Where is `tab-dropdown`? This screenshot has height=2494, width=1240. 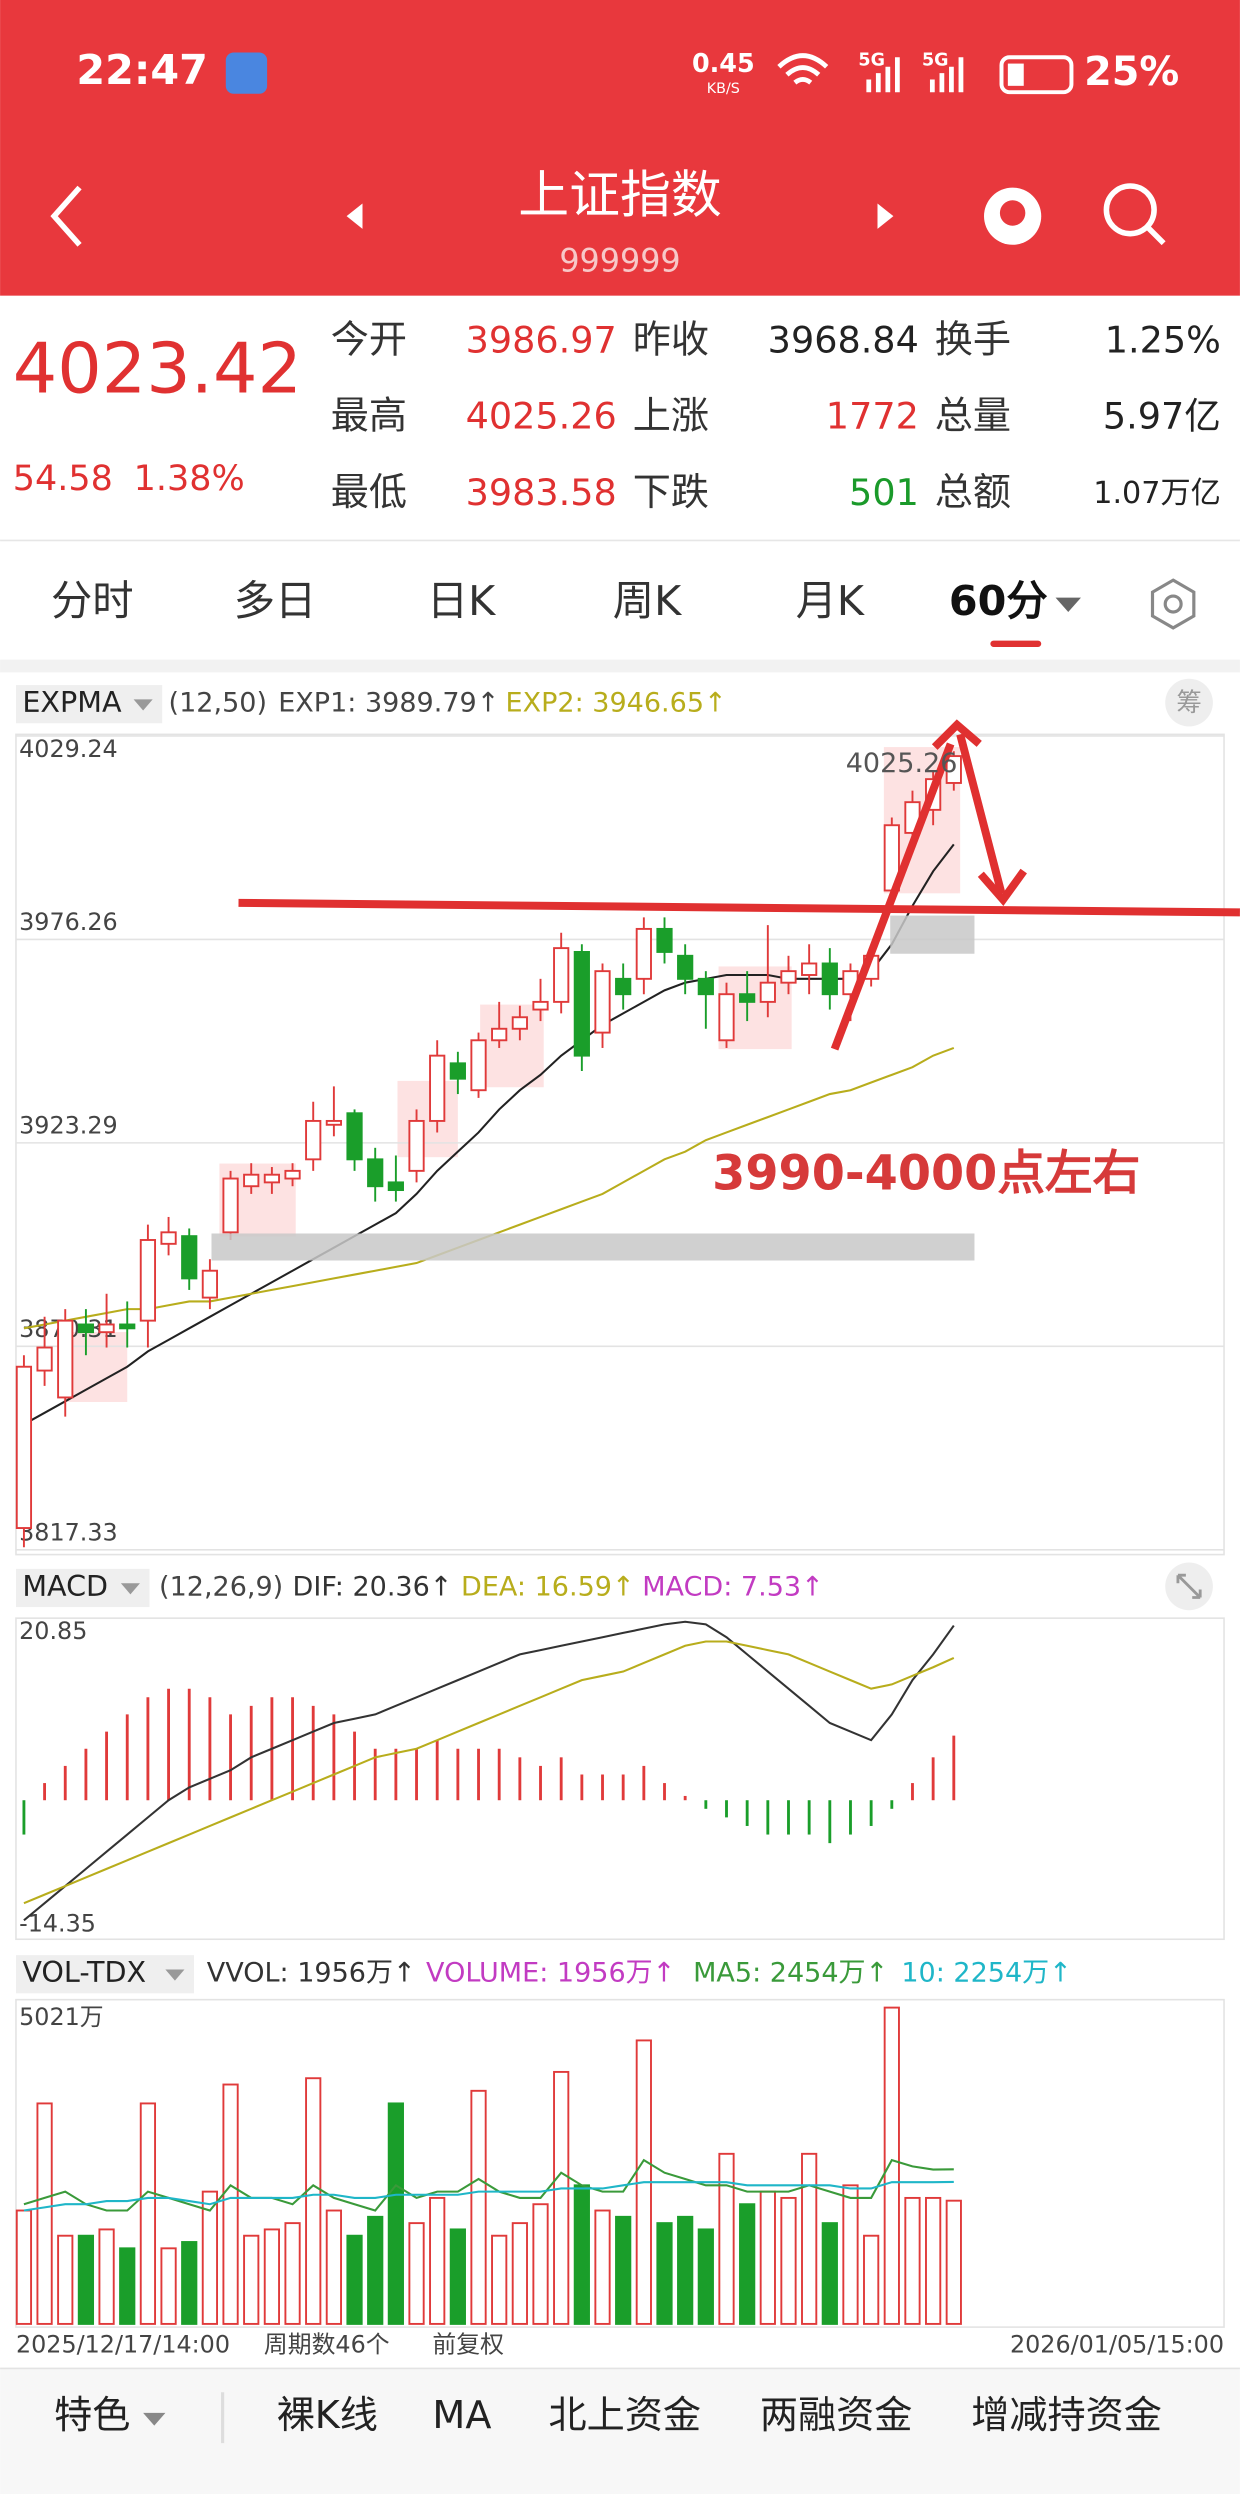 tab-dropdown is located at coordinates (1068, 604).